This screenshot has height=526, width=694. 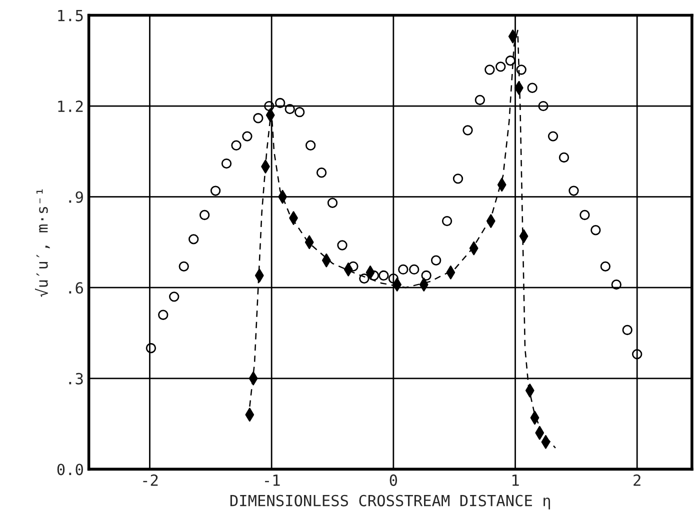 I want to click on y-tick-label: 1.2, so click(x=70, y=106).